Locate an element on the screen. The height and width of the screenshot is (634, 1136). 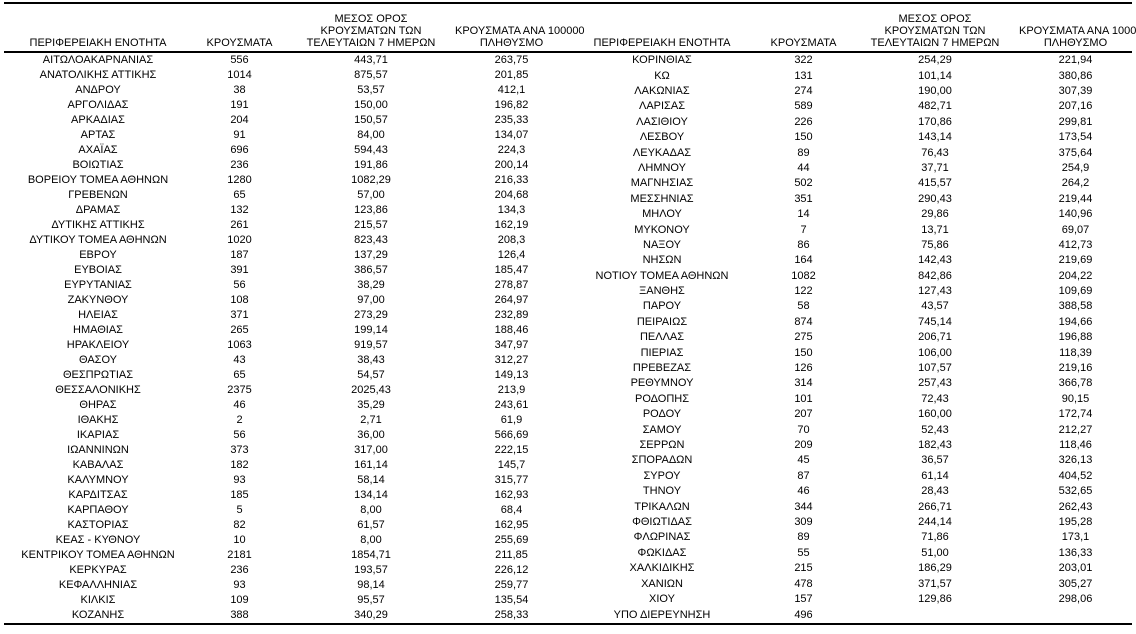
region-cell: ΘΑΣΟΥ is located at coordinates (98, 360).